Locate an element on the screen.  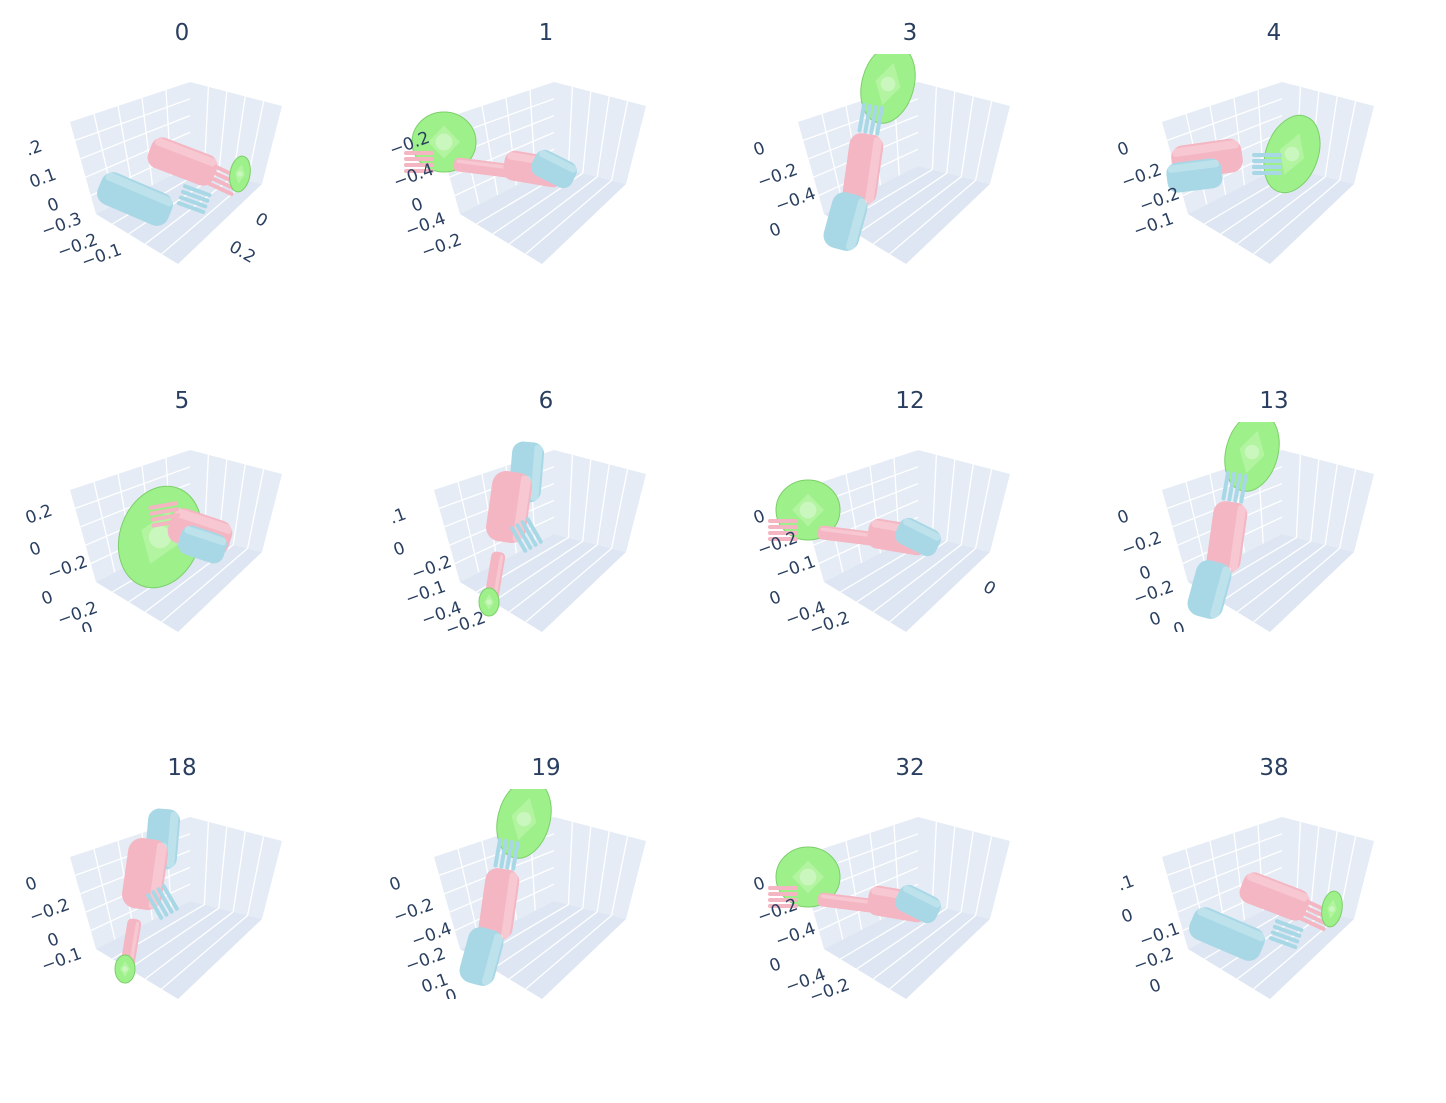
subplot-title: 1 is located at coordinates (546, 33).